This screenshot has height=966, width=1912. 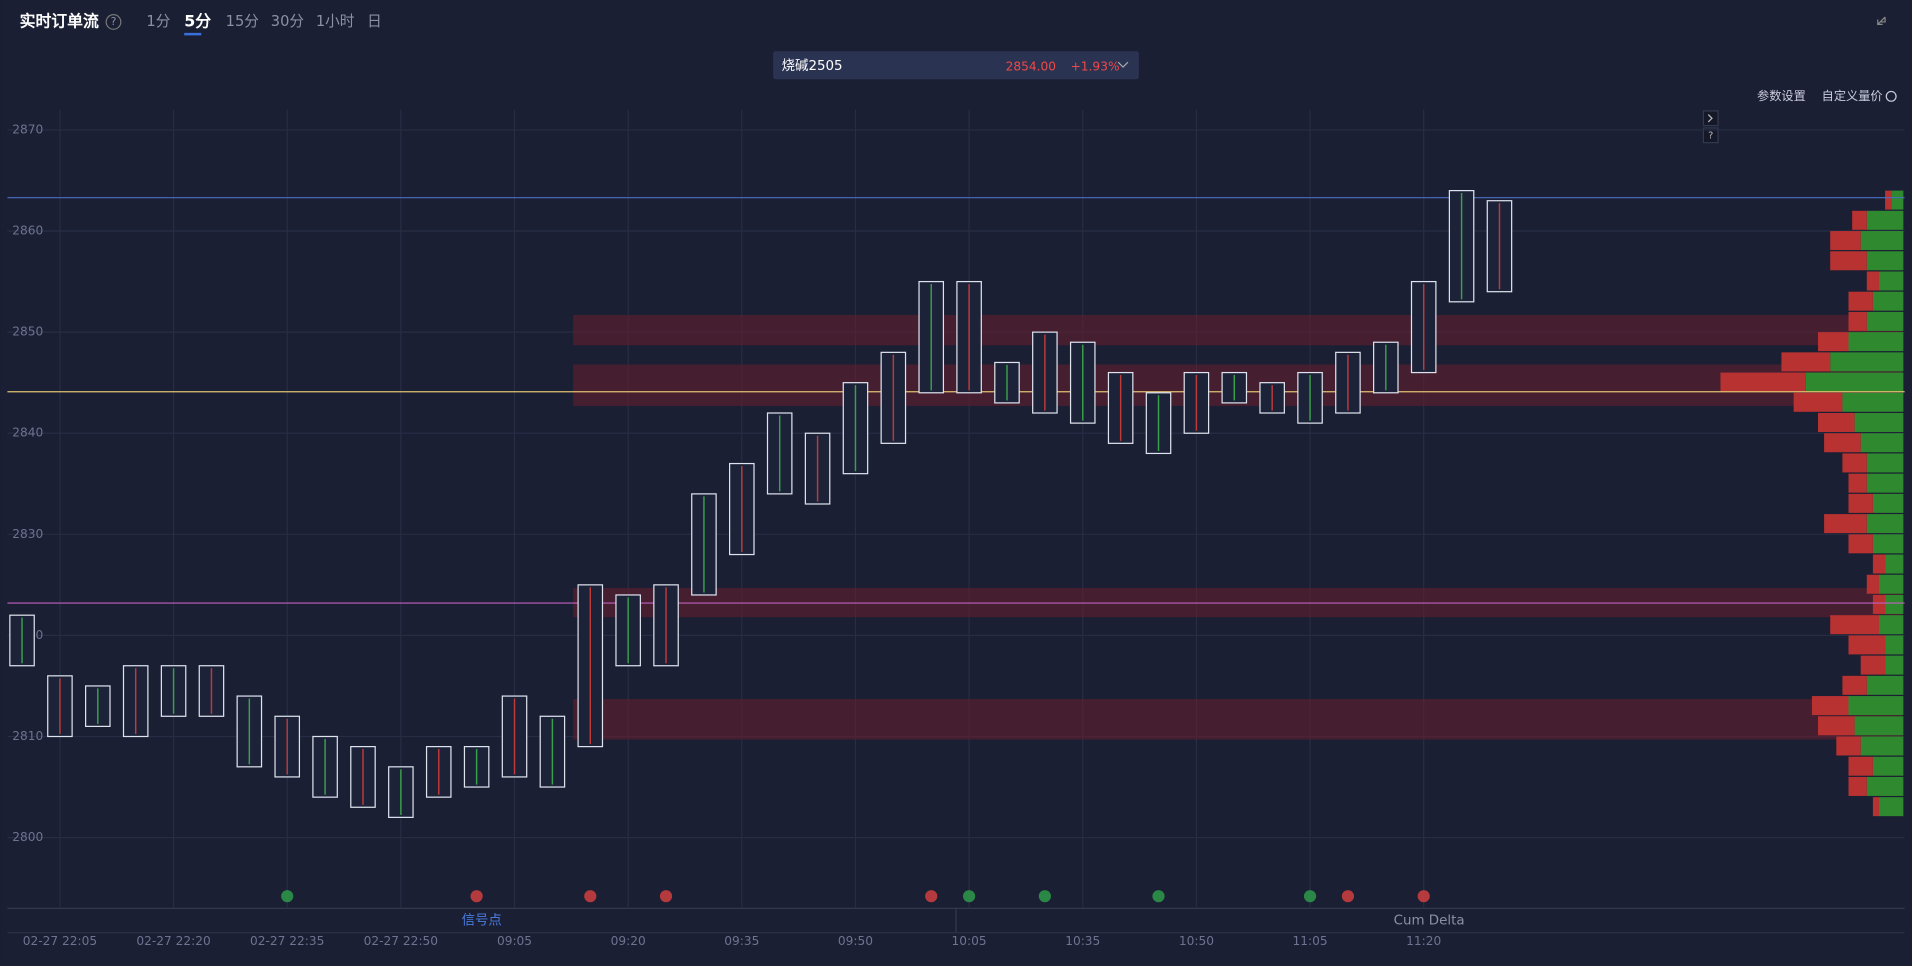 I want to click on help: ?, so click(x=114, y=21).